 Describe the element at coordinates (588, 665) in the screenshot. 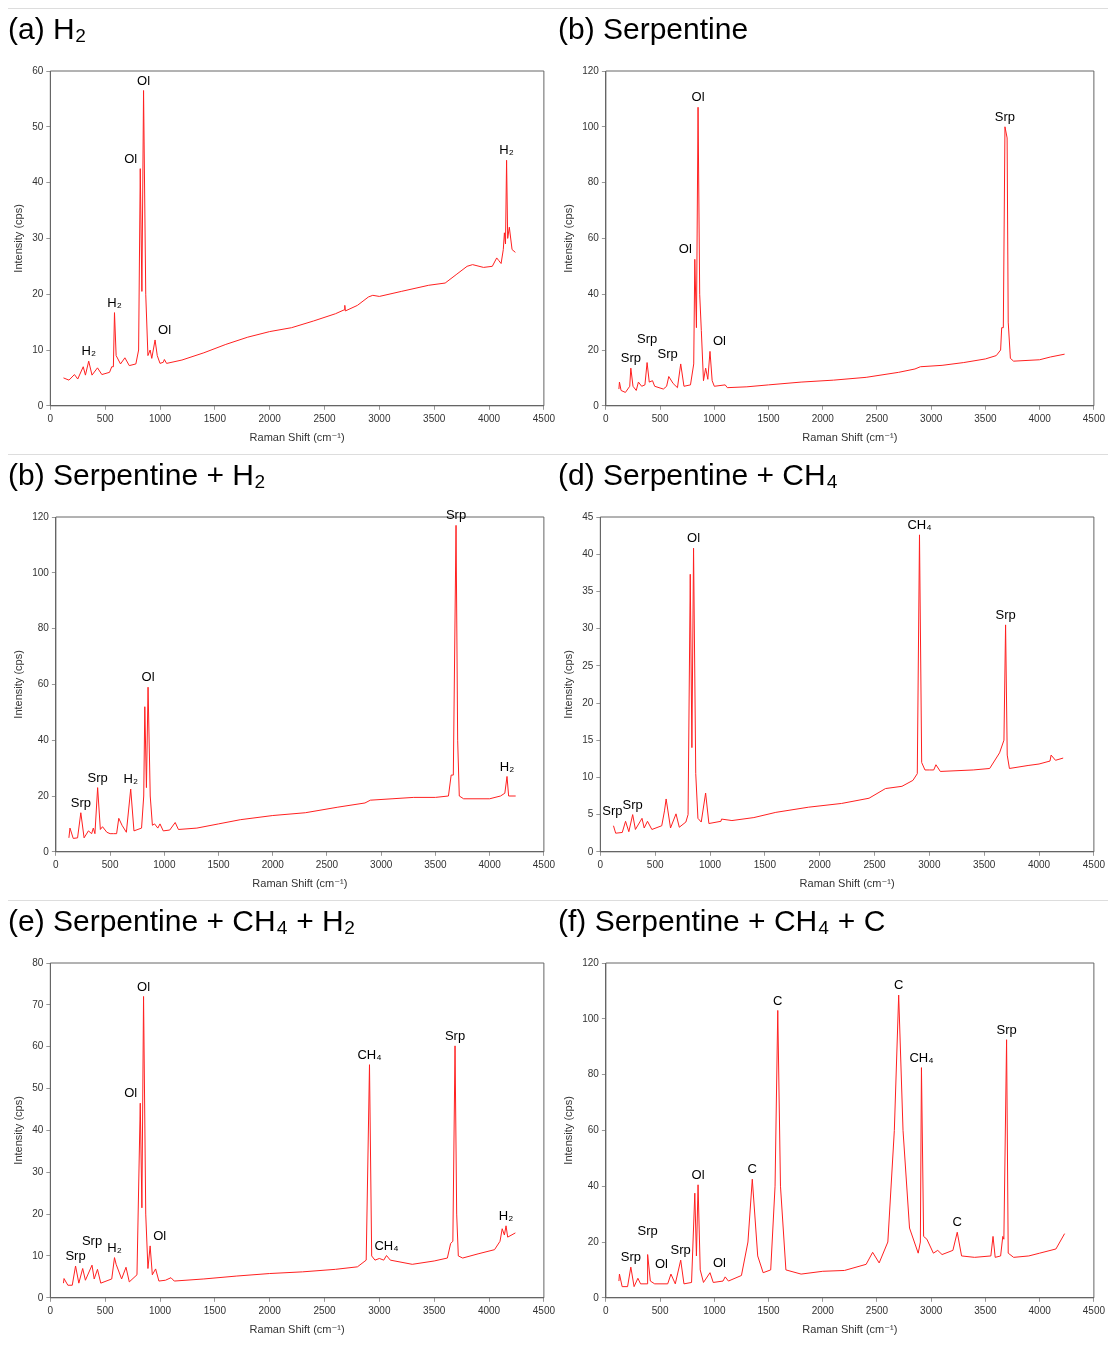

I see `y-tick-label: 25` at that location.